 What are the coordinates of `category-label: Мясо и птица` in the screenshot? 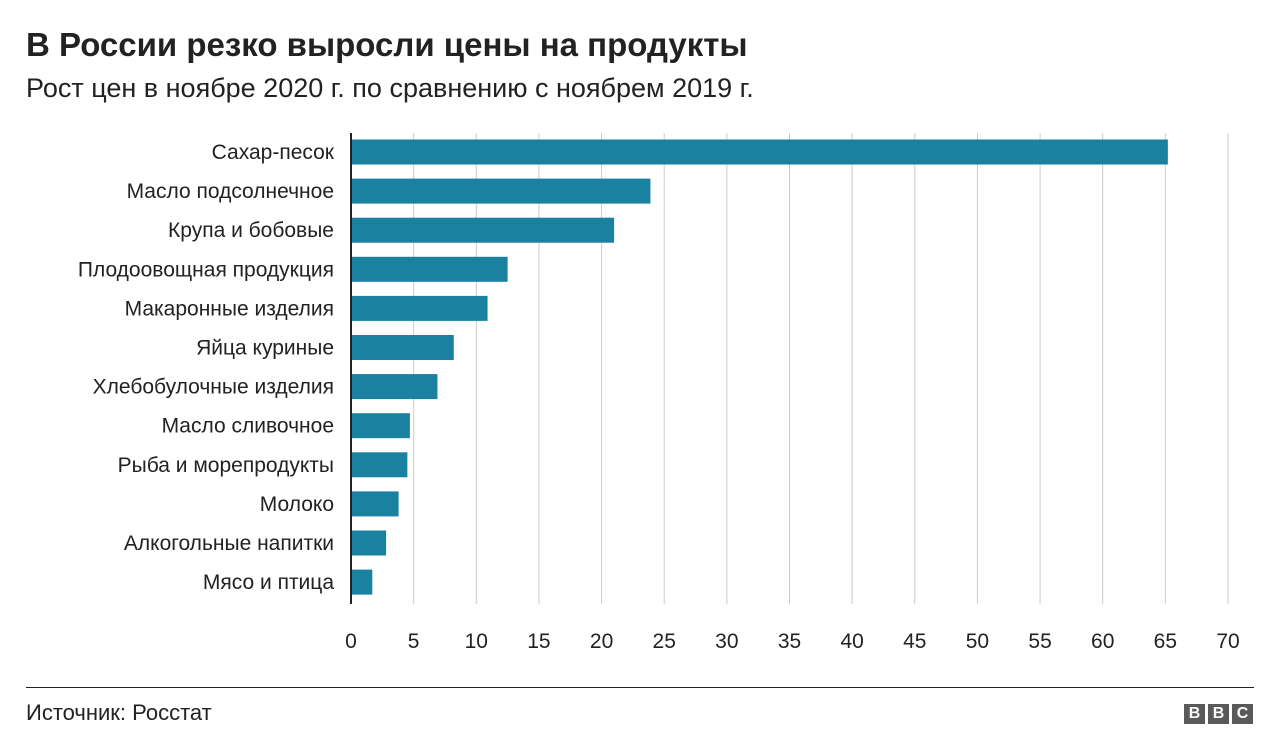 It's located at (268, 582).